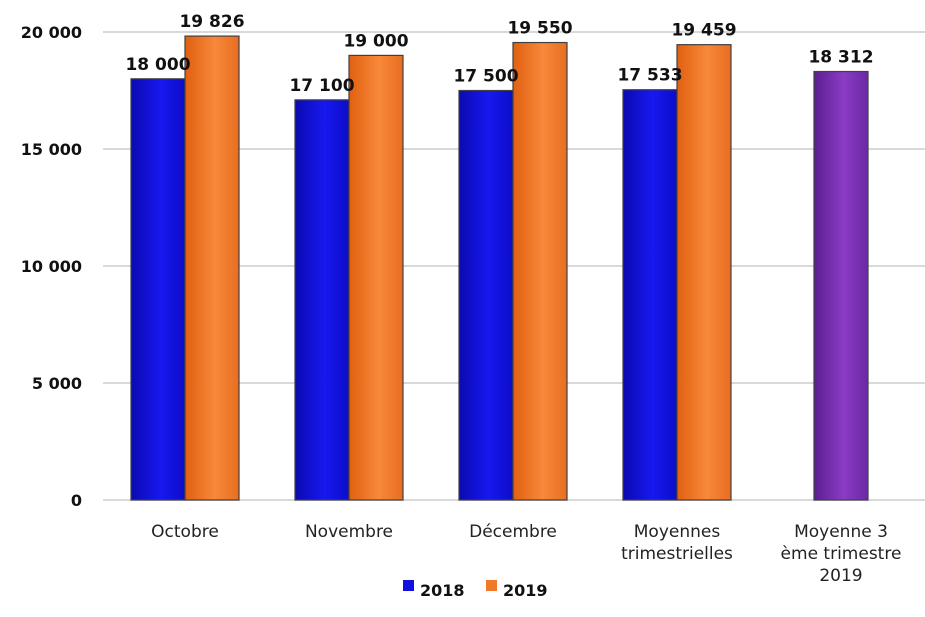 The image size is (925, 617). I want to click on y-tick-label: 5 000, so click(57, 383).